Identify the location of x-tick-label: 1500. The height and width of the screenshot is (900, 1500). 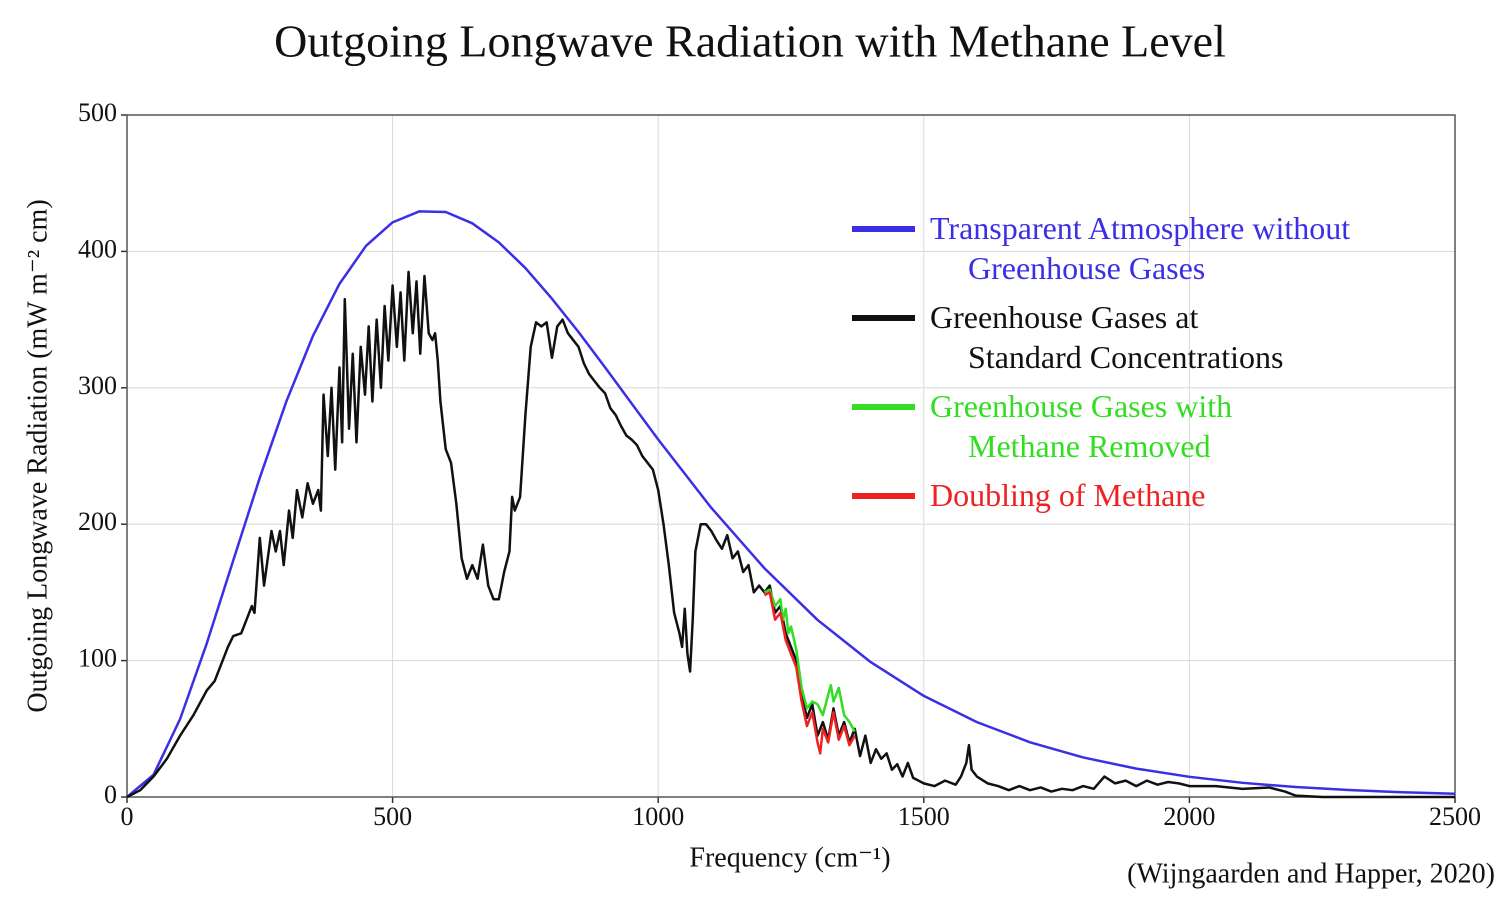
(924, 816).